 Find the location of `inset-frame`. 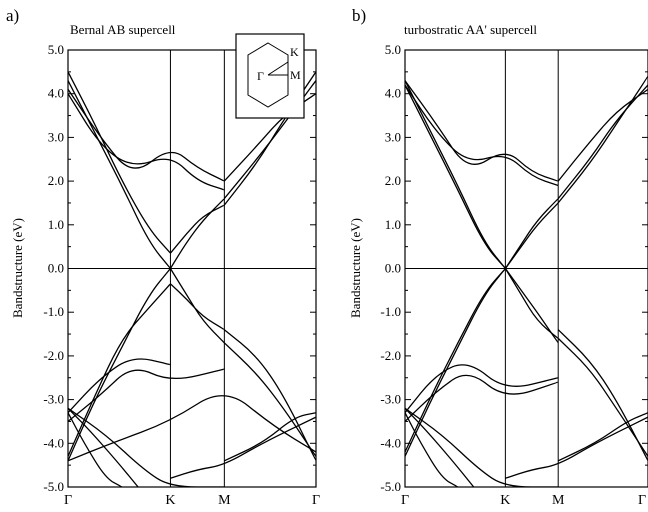

inset-frame is located at coordinates (270, 76).